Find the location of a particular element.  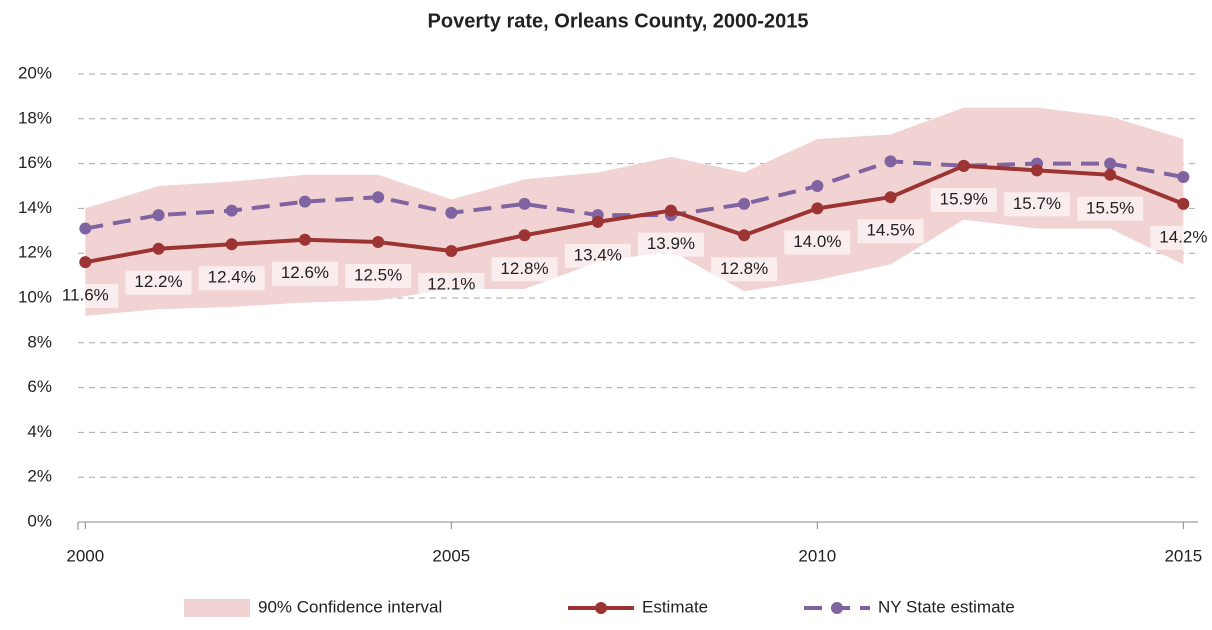

data-label: 12.4% is located at coordinates (232, 277).